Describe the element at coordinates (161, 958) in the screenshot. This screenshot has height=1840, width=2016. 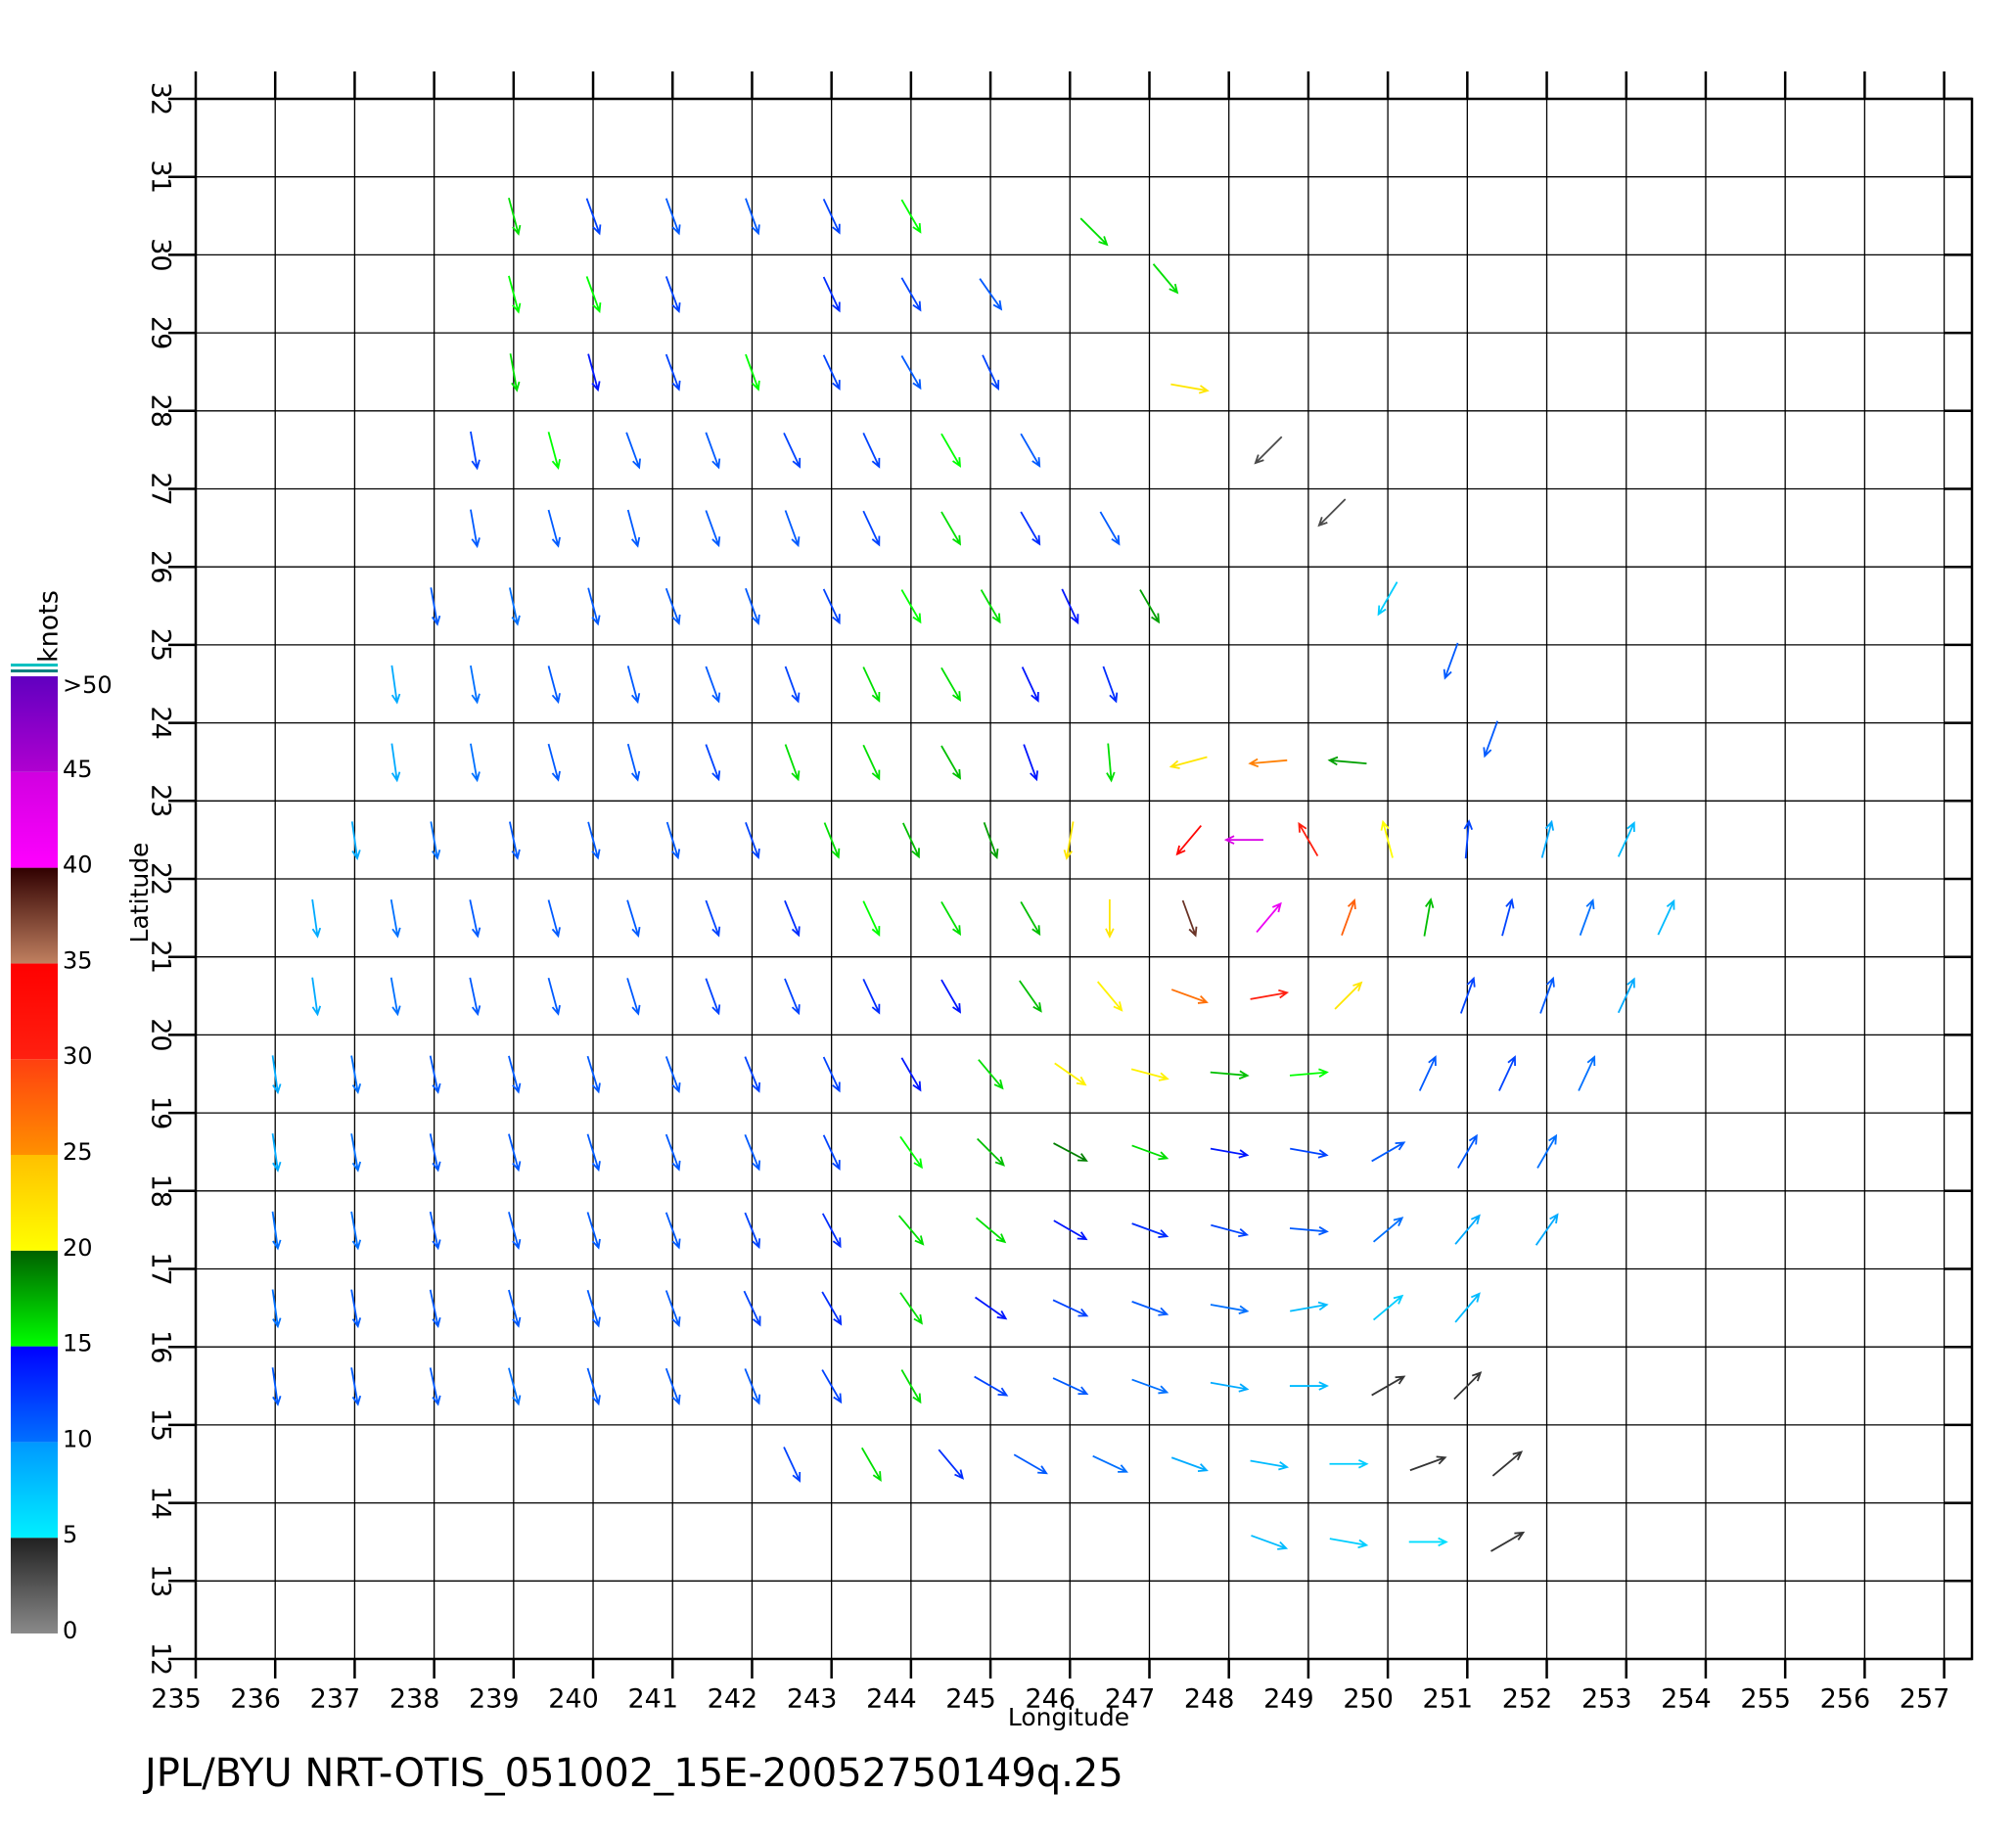
I see `y-tick-label: 21` at that location.